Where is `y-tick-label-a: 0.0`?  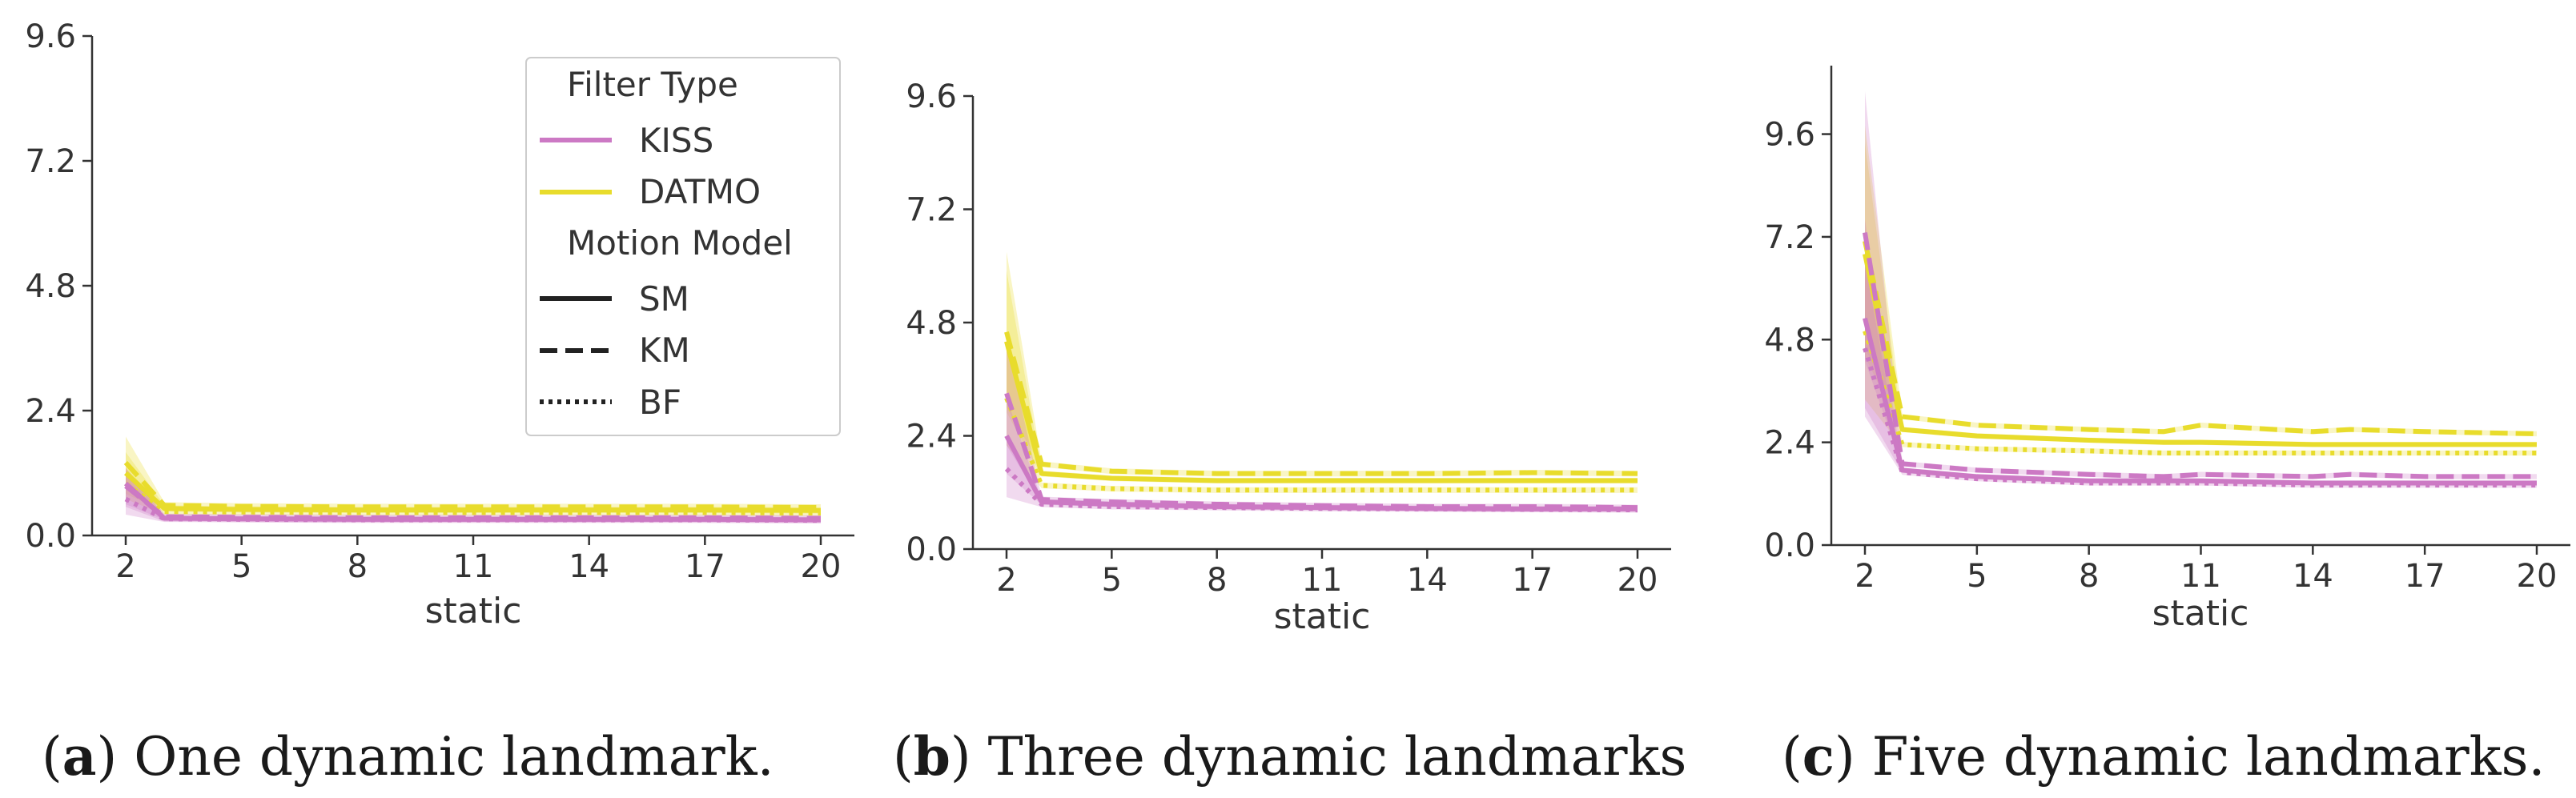 y-tick-label-a: 0.0 is located at coordinates (50, 536).